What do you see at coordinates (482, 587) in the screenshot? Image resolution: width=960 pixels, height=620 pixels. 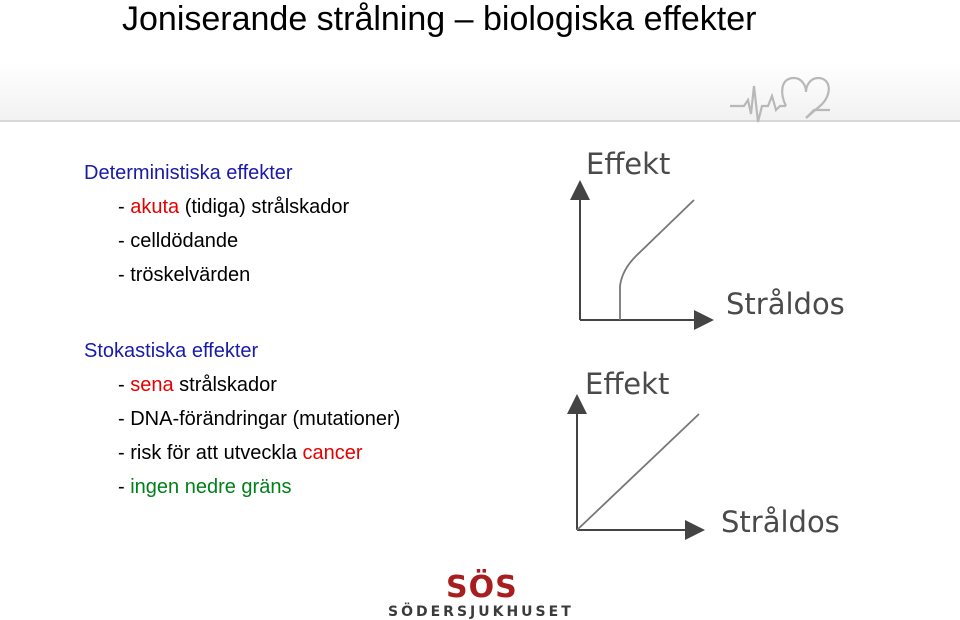 I see `logo-mark: SÖS` at bounding box center [482, 587].